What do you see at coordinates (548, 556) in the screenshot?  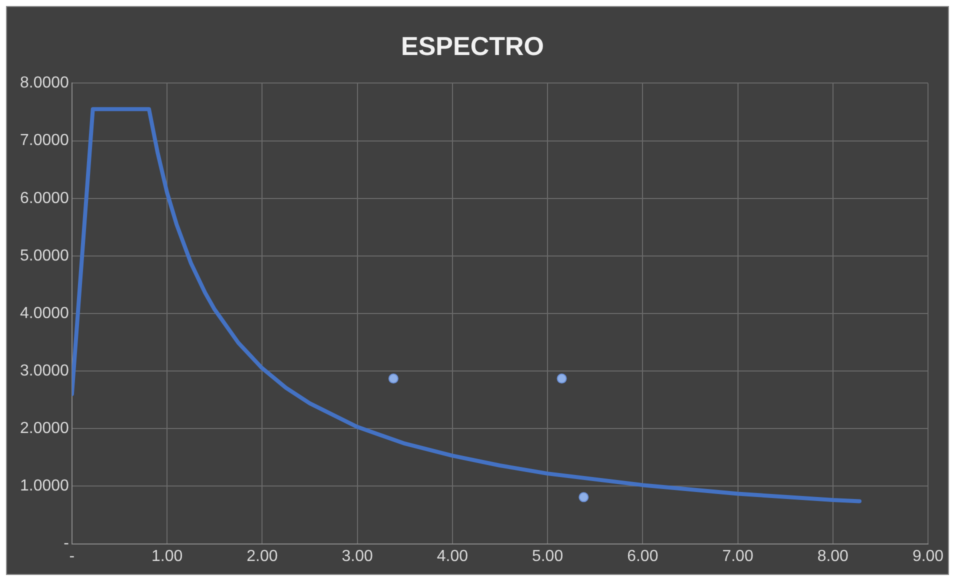 I see `x-tick-label: 5.00` at bounding box center [548, 556].